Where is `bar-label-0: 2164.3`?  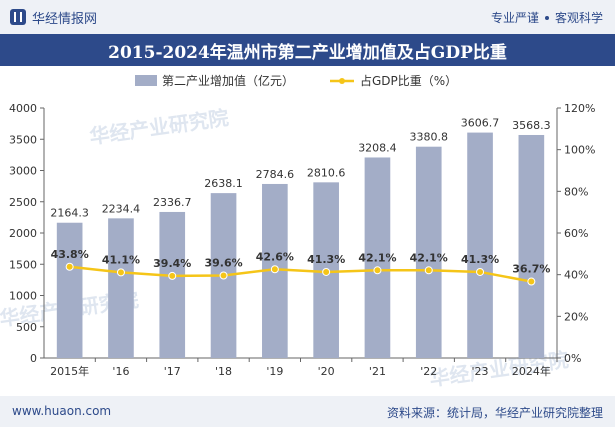
bar-label-0: 2164.3 is located at coordinates (69, 213).